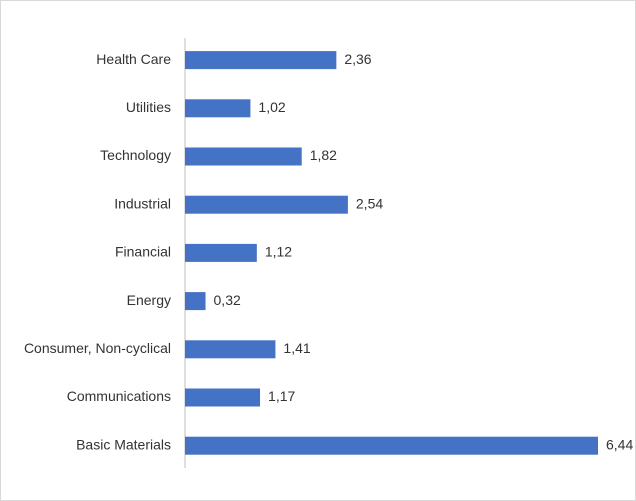 The width and height of the screenshot is (636, 501). Describe the element at coordinates (119, 396) in the screenshot. I see `category-label: Communications` at that location.